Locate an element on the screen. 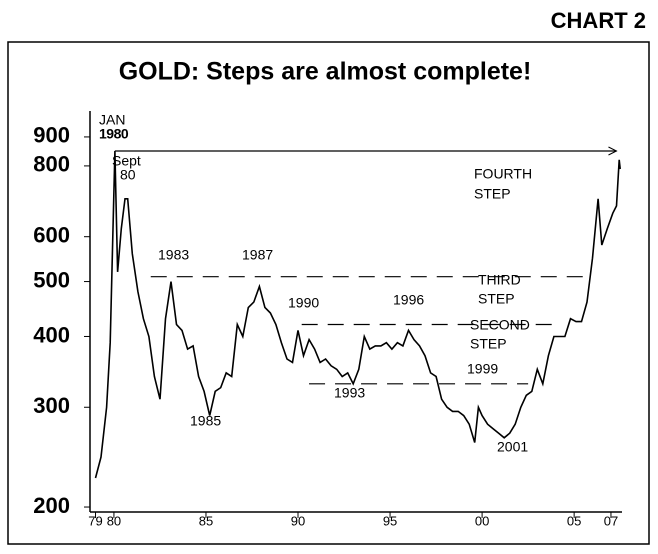  y-tick-label: 900 is located at coordinates (51, 135).